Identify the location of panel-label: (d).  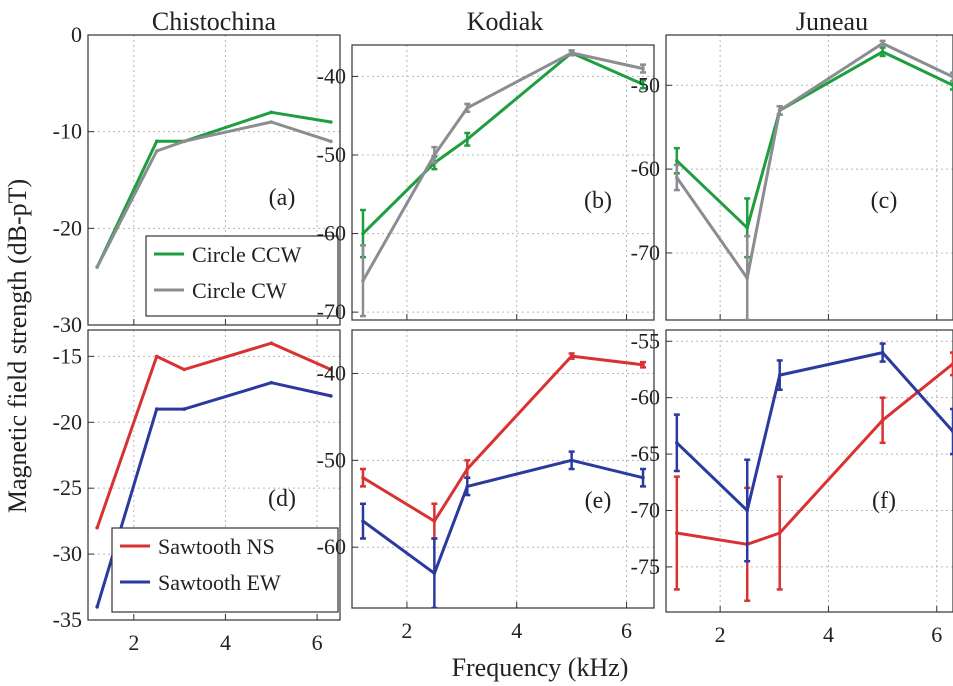
(282, 499).